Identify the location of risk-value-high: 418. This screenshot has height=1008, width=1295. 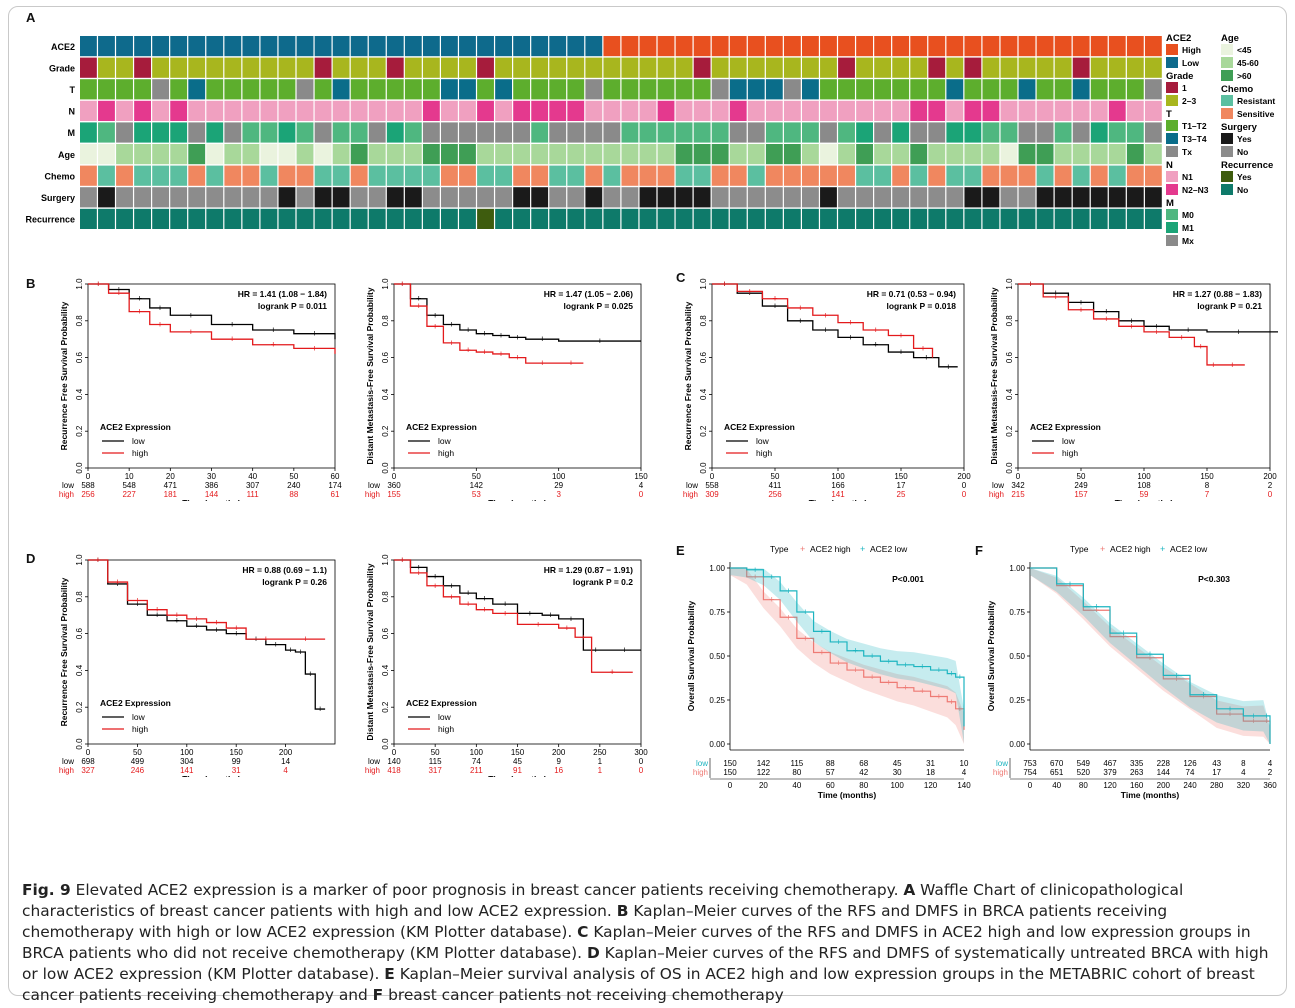
(394, 770).